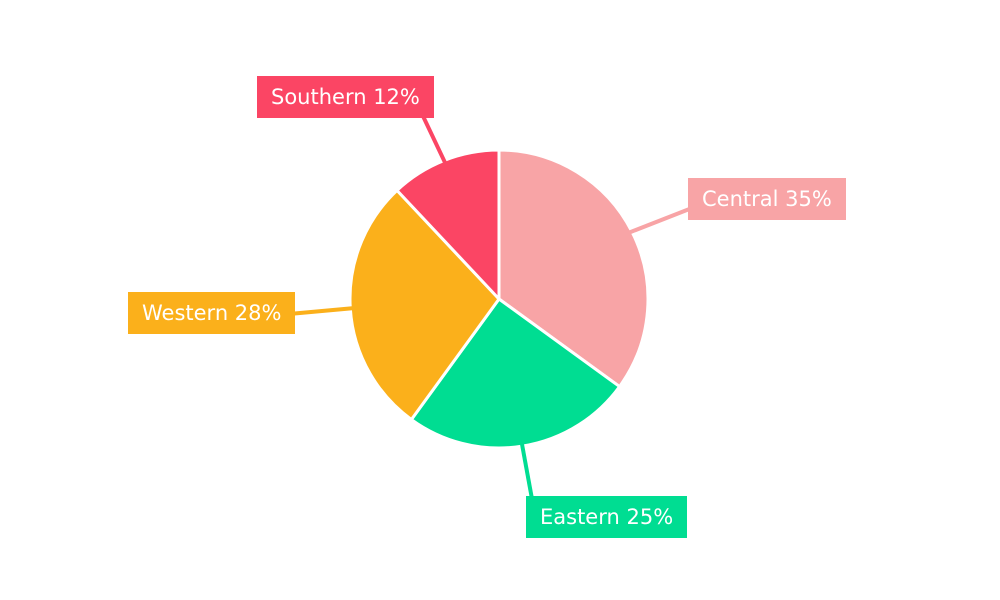  What do you see at coordinates (212, 313) in the screenshot?
I see `slice-label-western: Western 28%` at bounding box center [212, 313].